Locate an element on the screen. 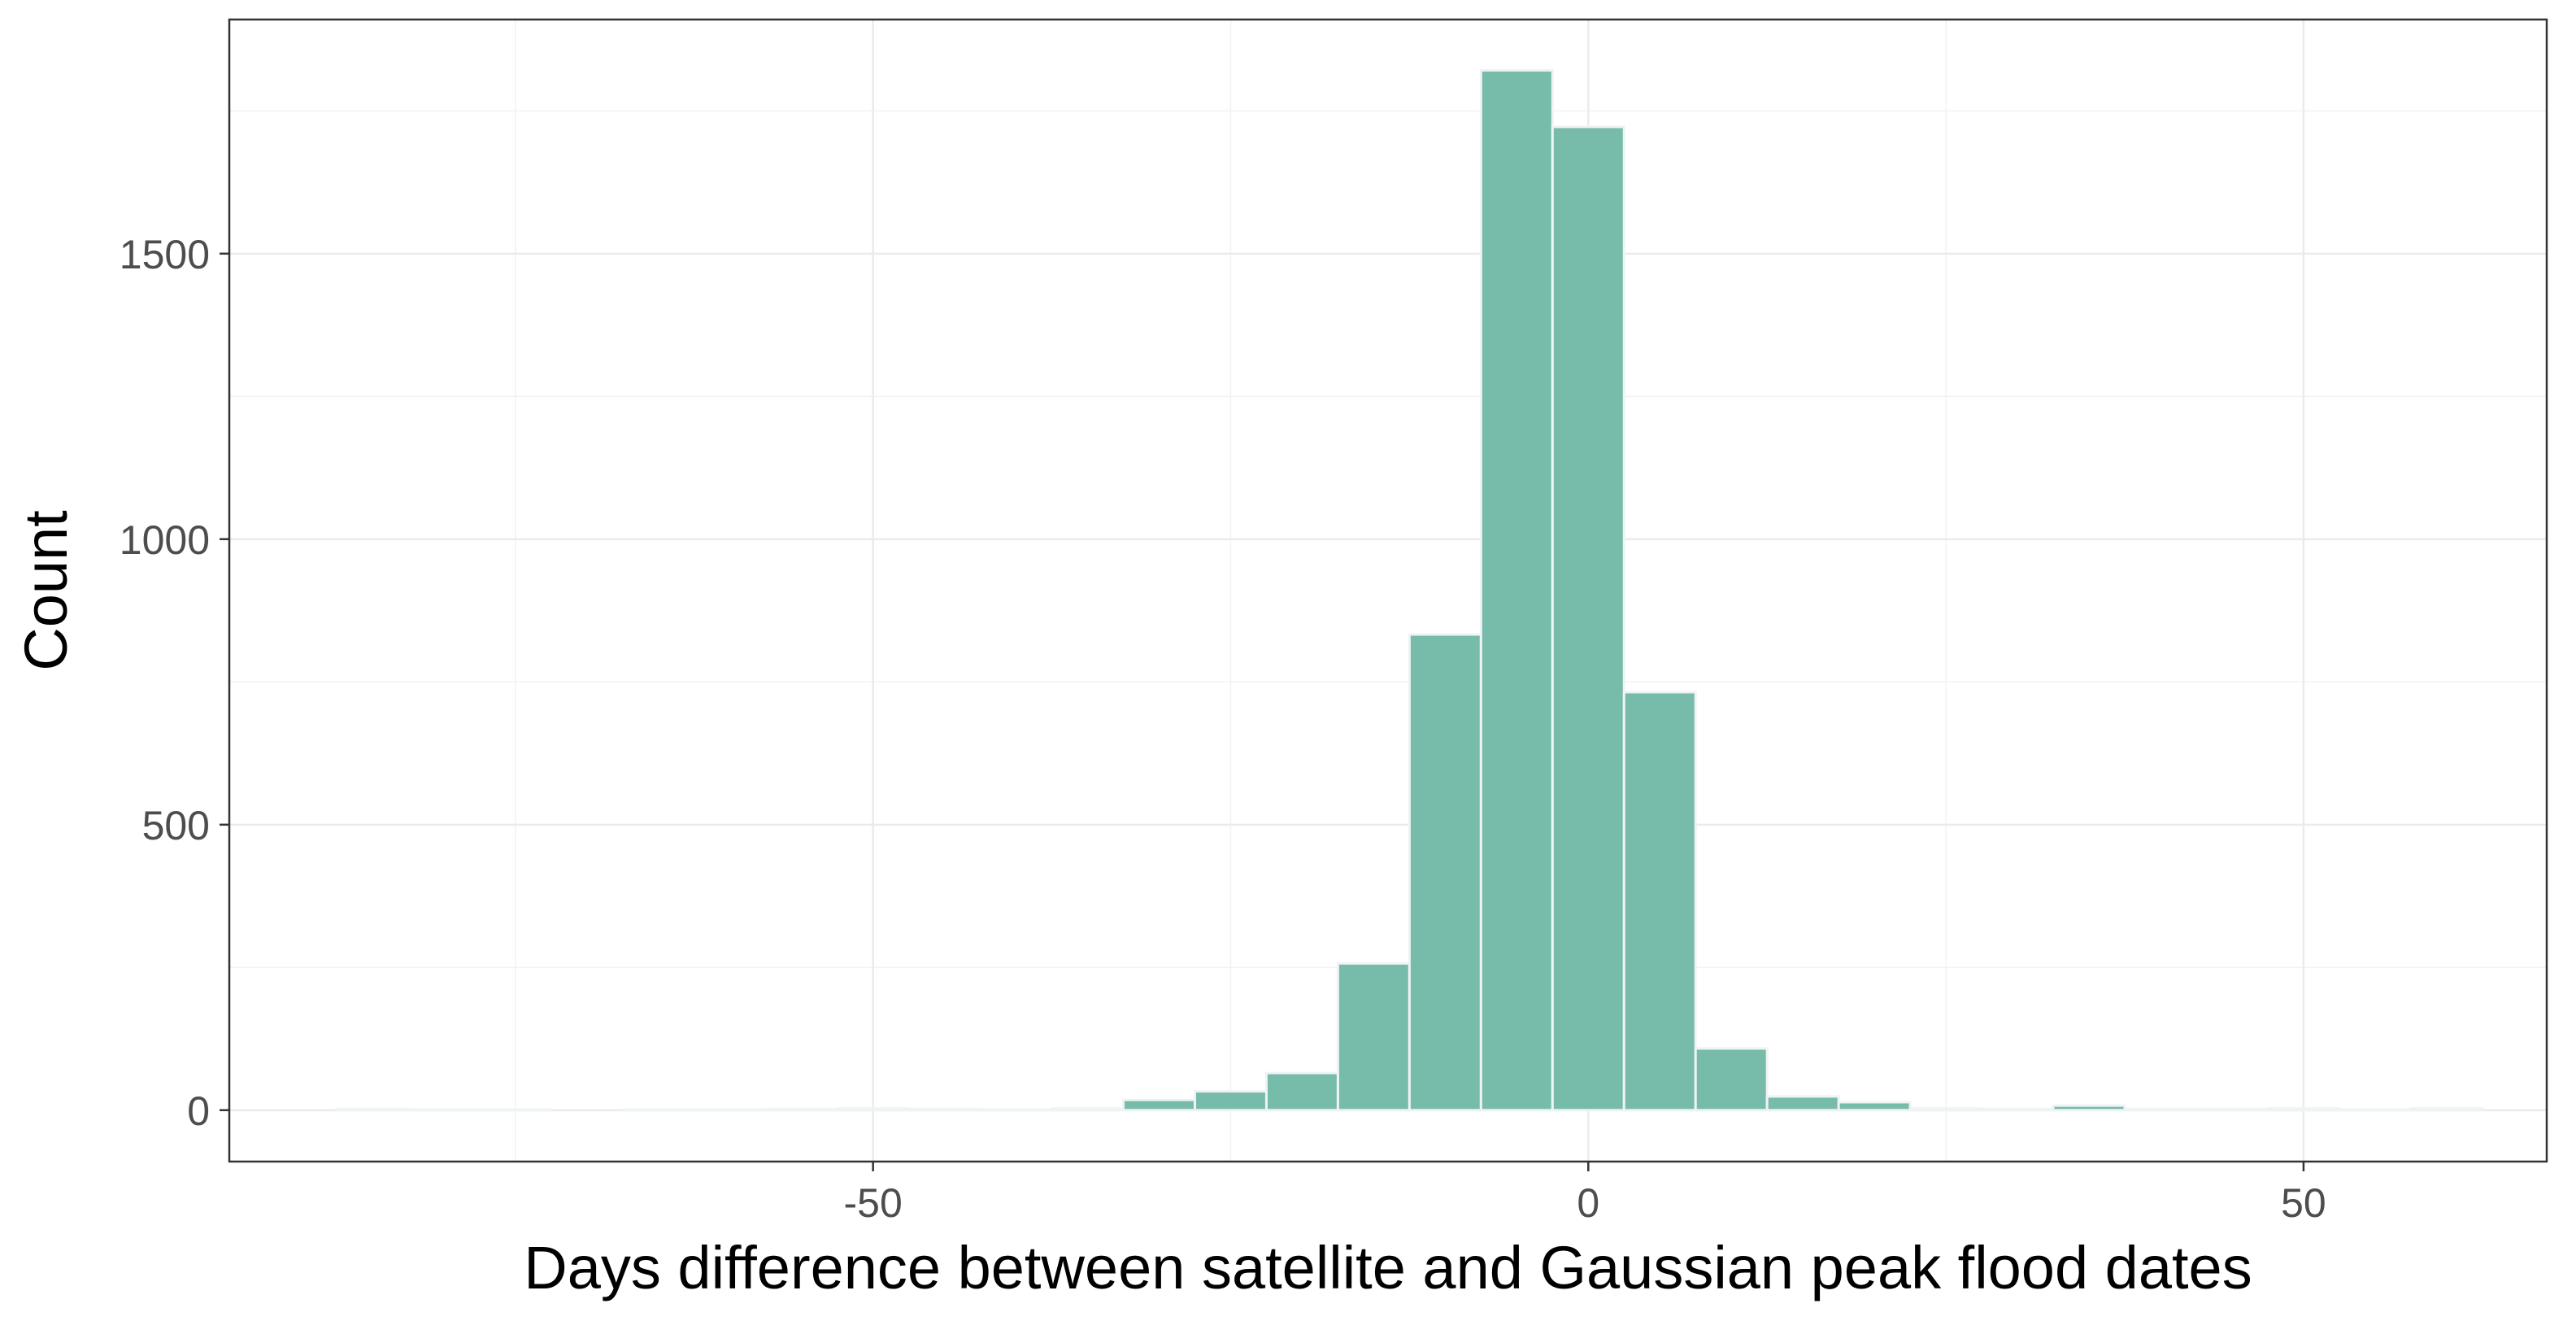 This screenshot has width=2576, height=1321. y-axis-title: Count is located at coordinates (46, 590).